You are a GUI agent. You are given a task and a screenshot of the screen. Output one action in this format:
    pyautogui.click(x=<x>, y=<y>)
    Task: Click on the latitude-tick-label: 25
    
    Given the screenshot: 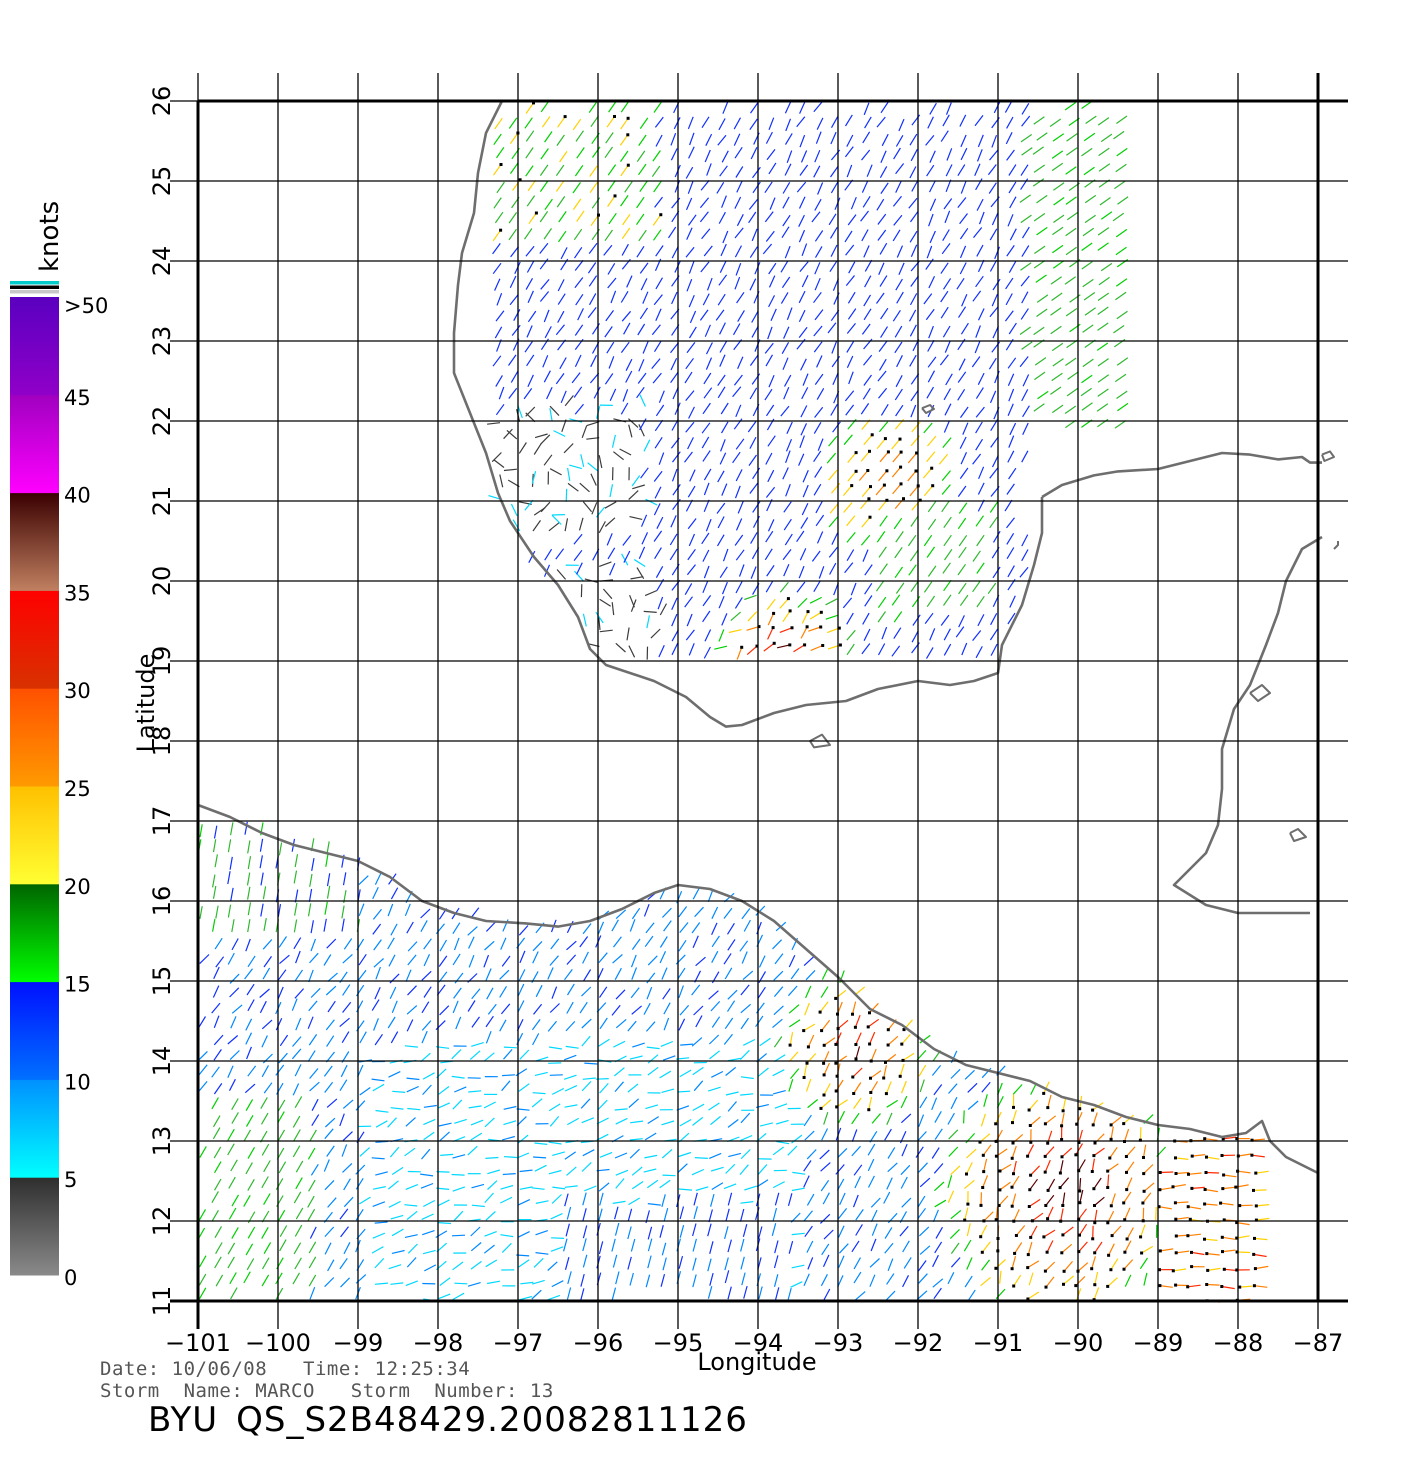 What is the action you would take?
    pyautogui.click(x=162, y=181)
    